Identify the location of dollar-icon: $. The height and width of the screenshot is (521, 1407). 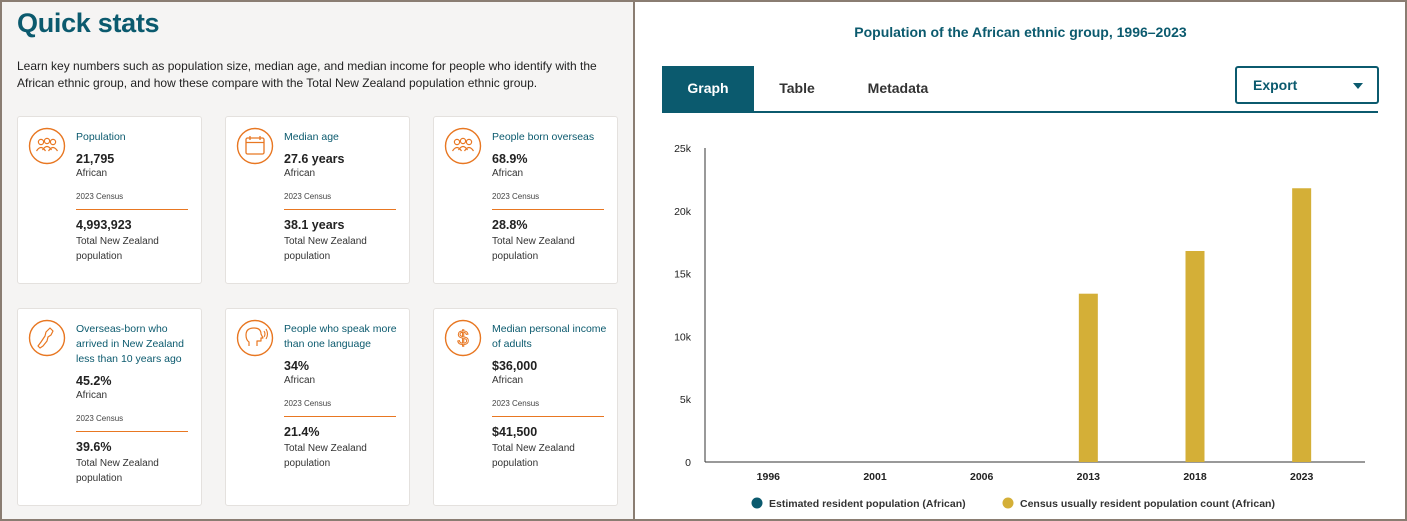
(463, 338).